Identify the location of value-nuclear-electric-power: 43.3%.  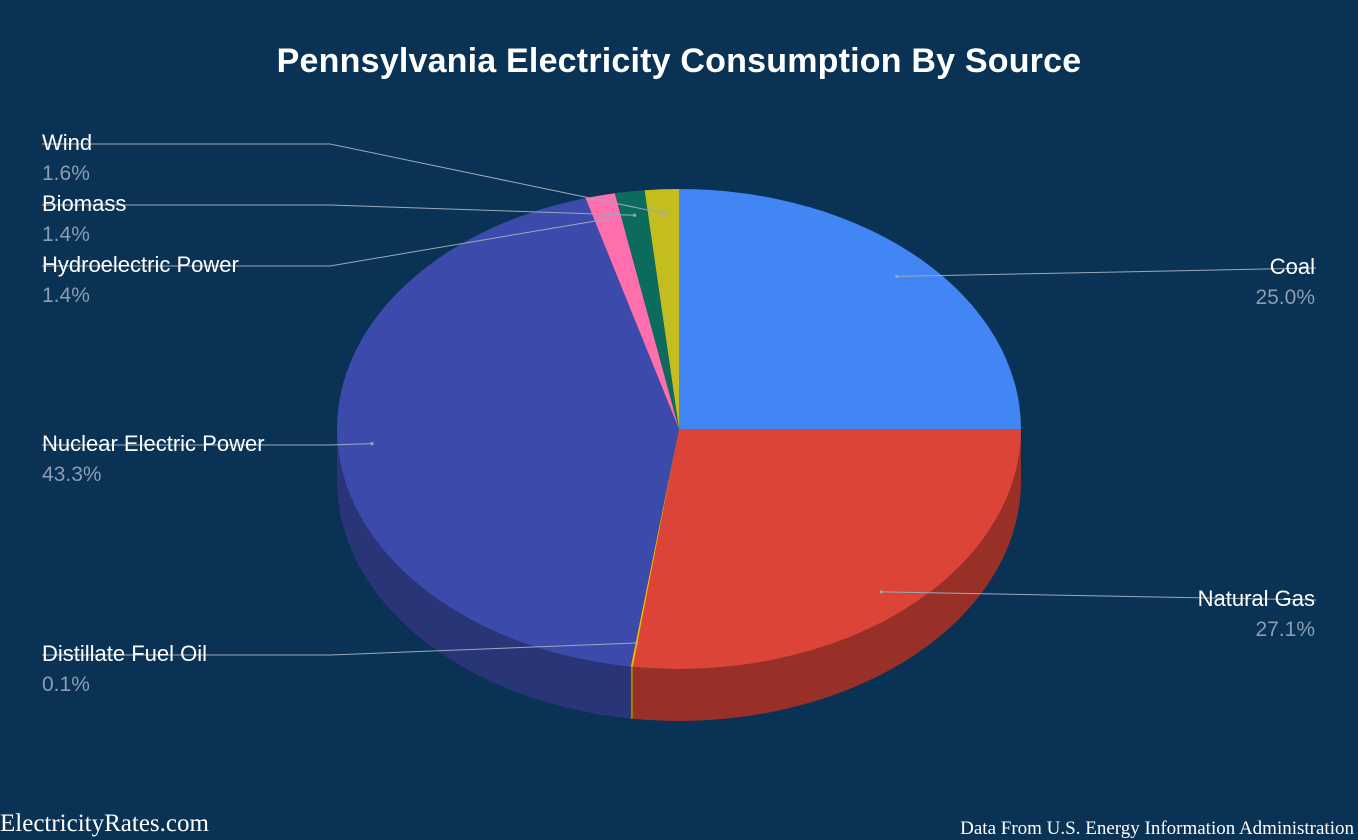
(72, 474).